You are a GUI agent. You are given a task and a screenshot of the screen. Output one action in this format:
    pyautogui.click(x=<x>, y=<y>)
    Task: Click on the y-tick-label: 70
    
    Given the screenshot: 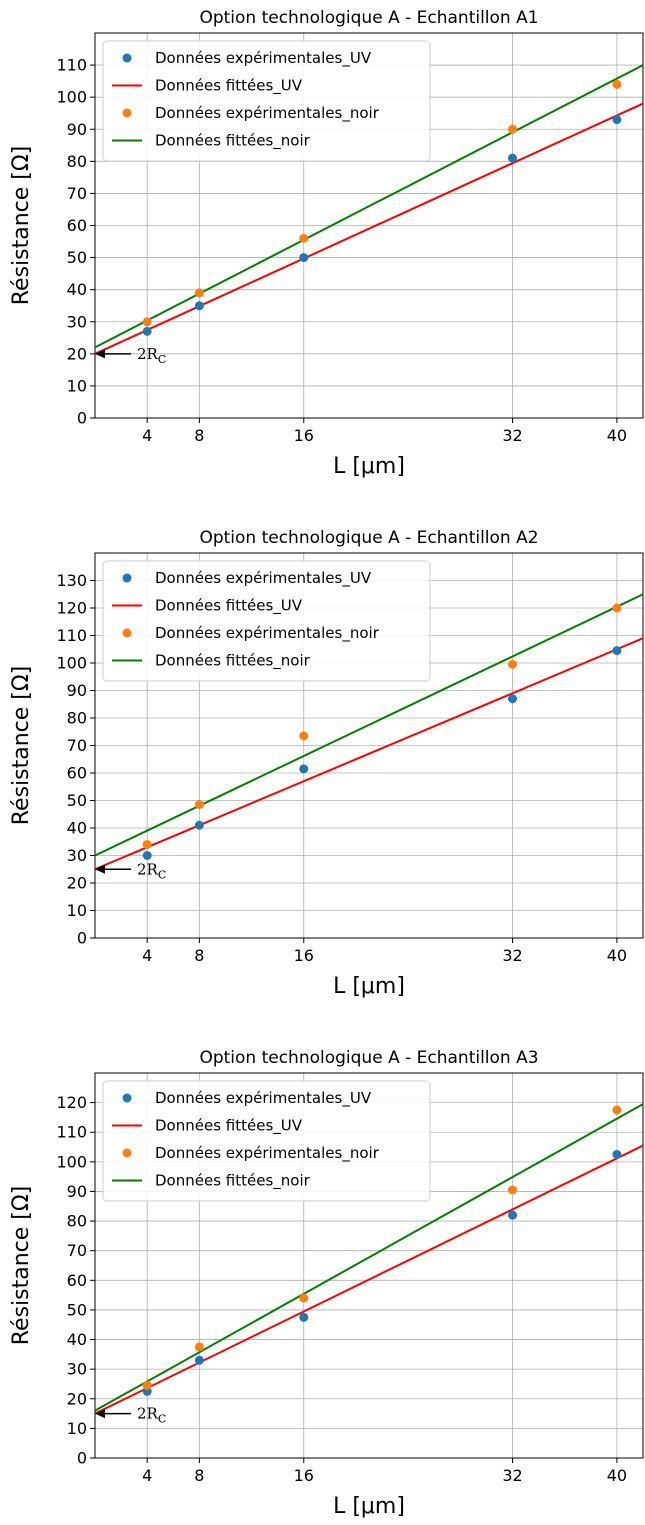 What is the action you would take?
    pyautogui.click(x=77, y=193)
    